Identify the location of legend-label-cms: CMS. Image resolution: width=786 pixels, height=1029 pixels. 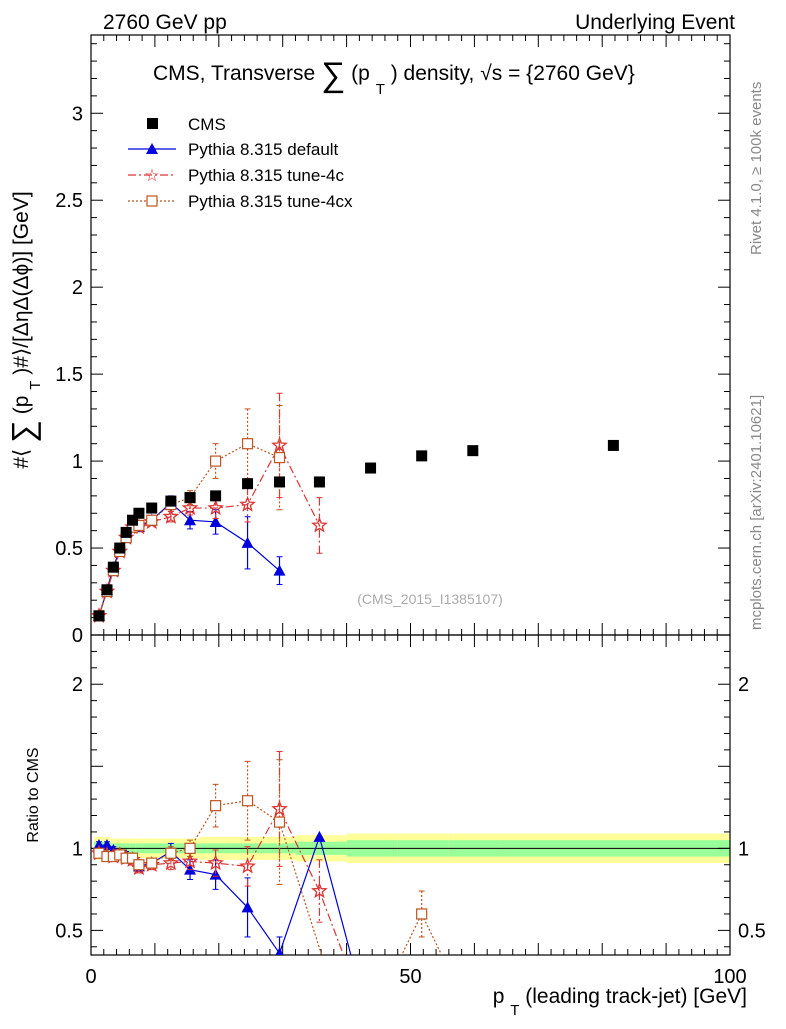
(207, 124).